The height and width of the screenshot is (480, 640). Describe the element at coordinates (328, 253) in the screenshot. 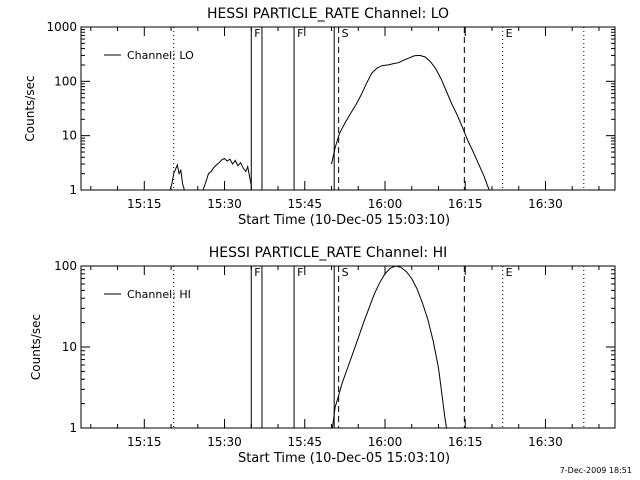

I see `chart-title: HESSI PARTICLE_RATE Channel: HI` at that location.